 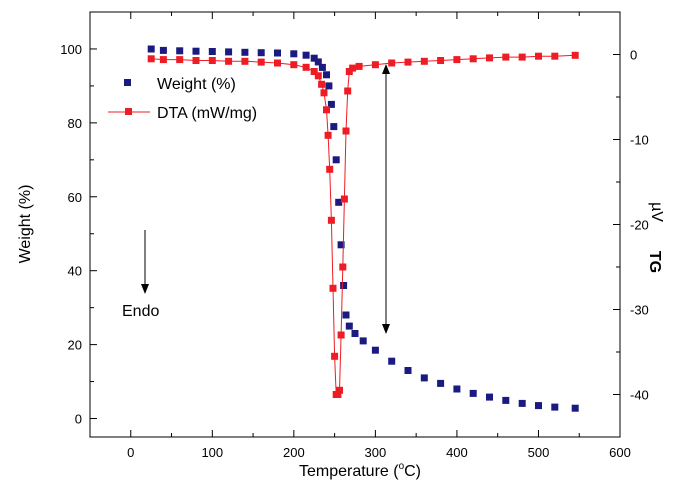 What do you see at coordinates (75, 197) in the screenshot?
I see `y-left-tick-label: 60` at bounding box center [75, 197].